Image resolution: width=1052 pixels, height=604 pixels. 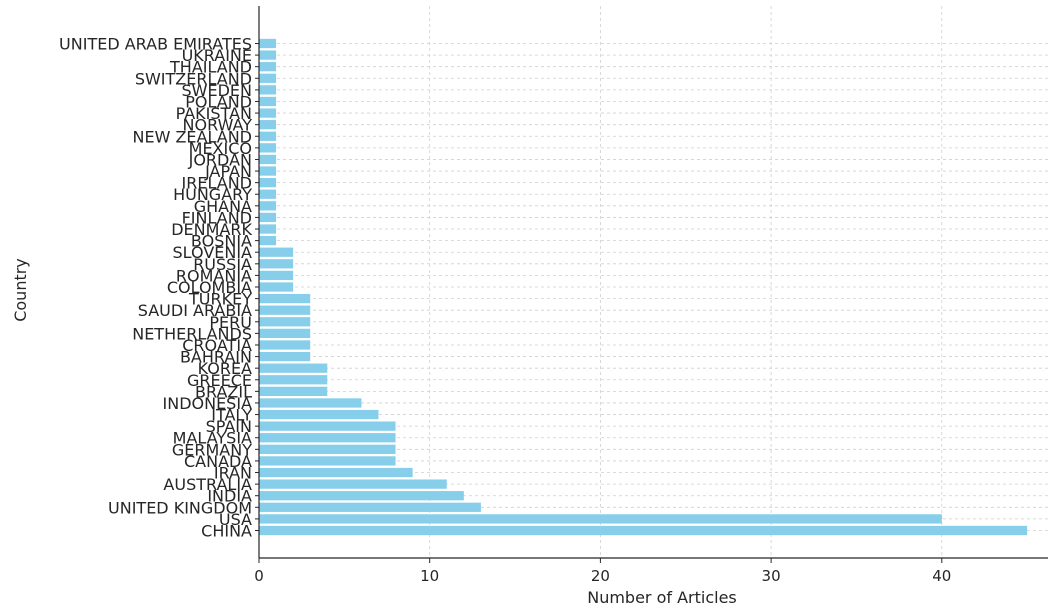 What do you see at coordinates (268, 229) in the screenshot?
I see `bar-denmark` at bounding box center [268, 229].